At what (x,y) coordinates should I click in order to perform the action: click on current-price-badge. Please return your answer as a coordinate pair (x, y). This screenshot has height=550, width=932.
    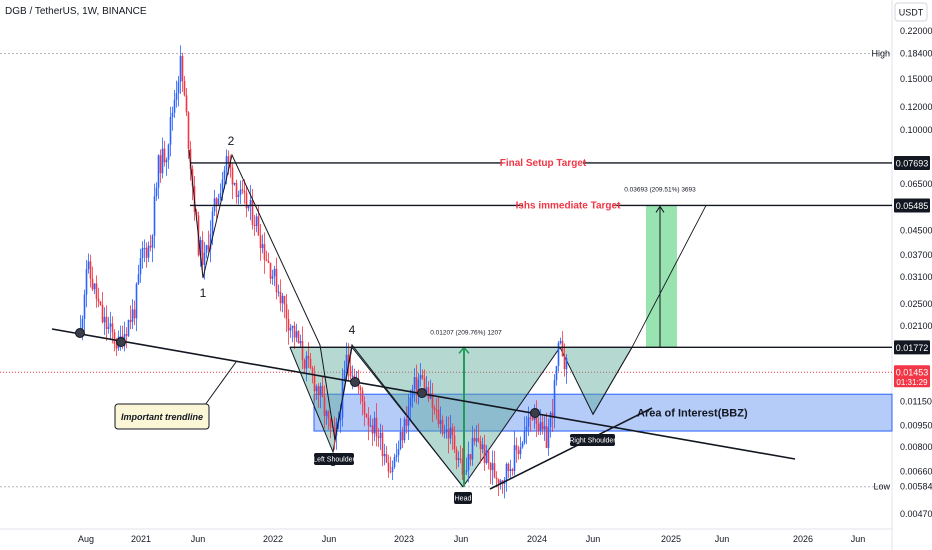
    Looking at the image, I should click on (912, 376).